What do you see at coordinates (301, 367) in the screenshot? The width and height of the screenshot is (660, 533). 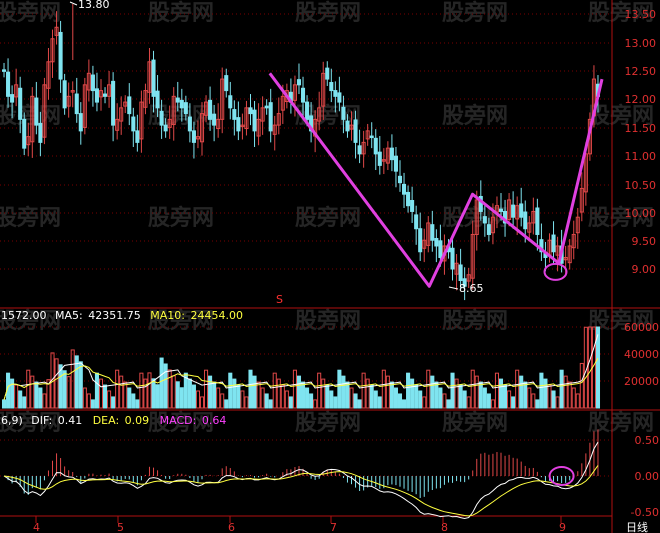 I see `volume-ma-lines` at bounding box center [301, 367].